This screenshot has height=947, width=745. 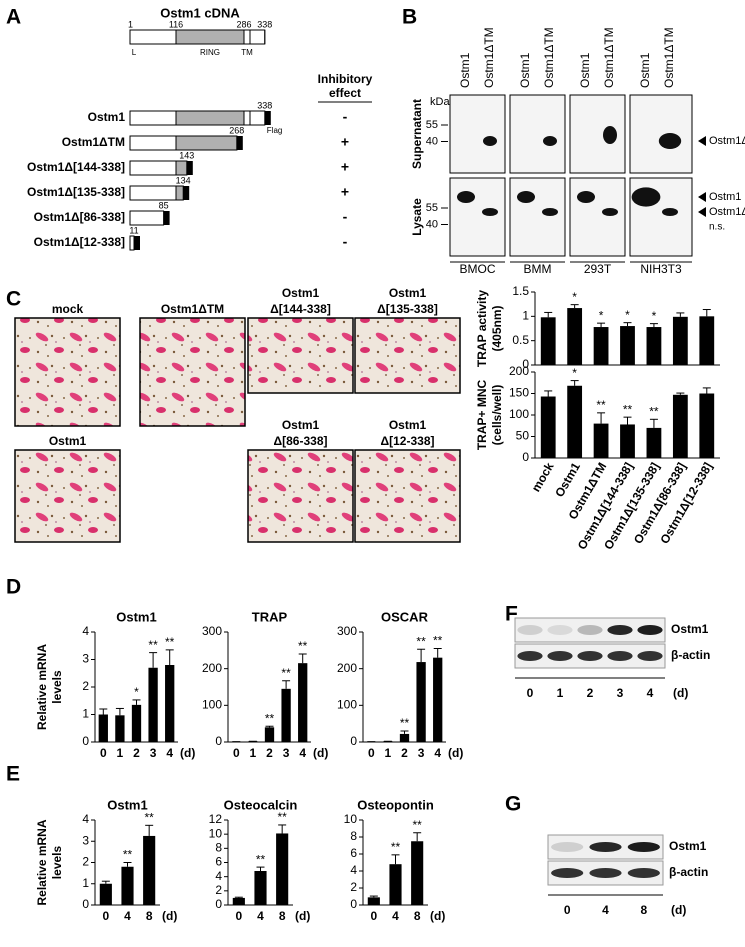 I want to click on y-tick-label: 0, so click(x=525, y=364).